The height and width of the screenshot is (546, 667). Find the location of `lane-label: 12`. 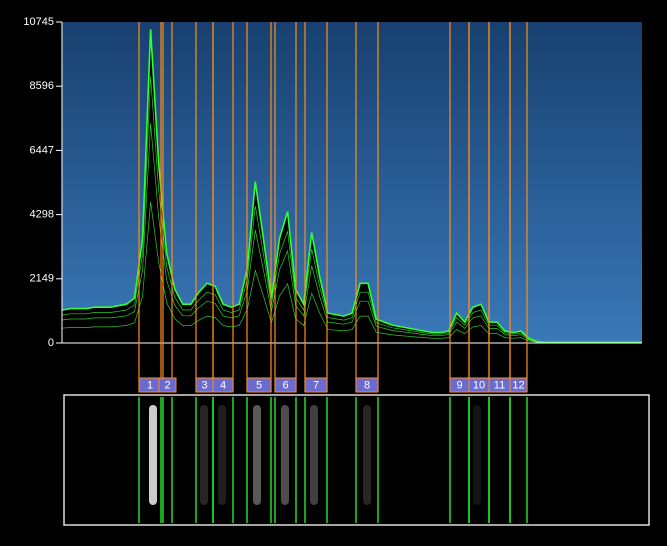

lane-label: 12 is located at coordinates (518, 385).